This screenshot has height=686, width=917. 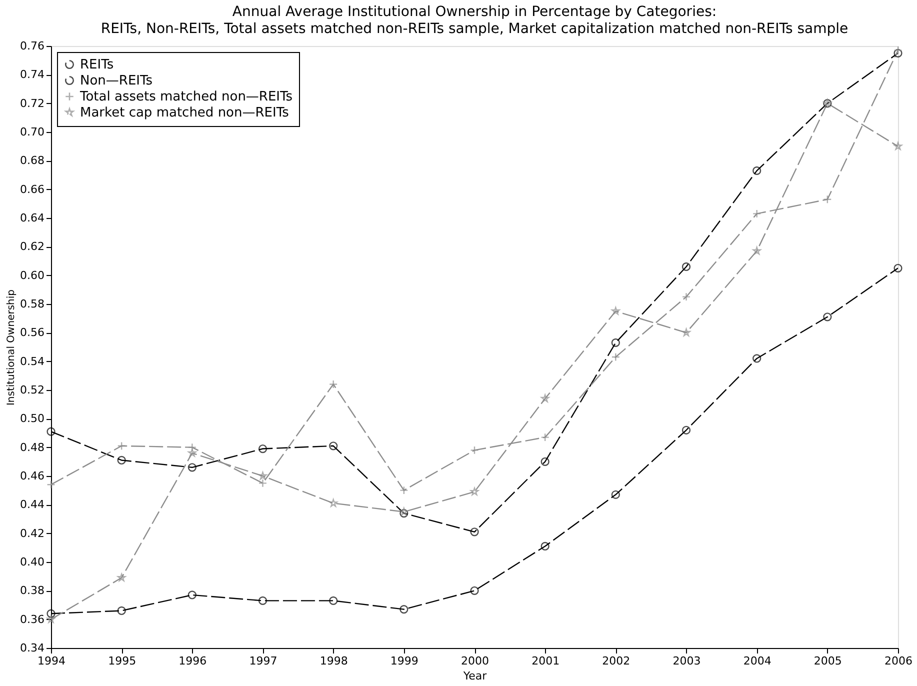 What do you see at coordinates (546, 661) in the screenshot?
I see `x-tick-label: 2001` at bounding box center [546, 661].